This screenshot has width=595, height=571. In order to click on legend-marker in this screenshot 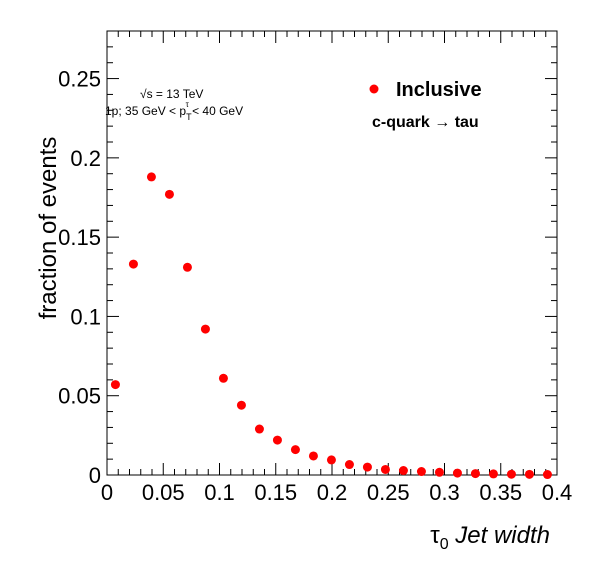, I will do `click(374, 89)`.